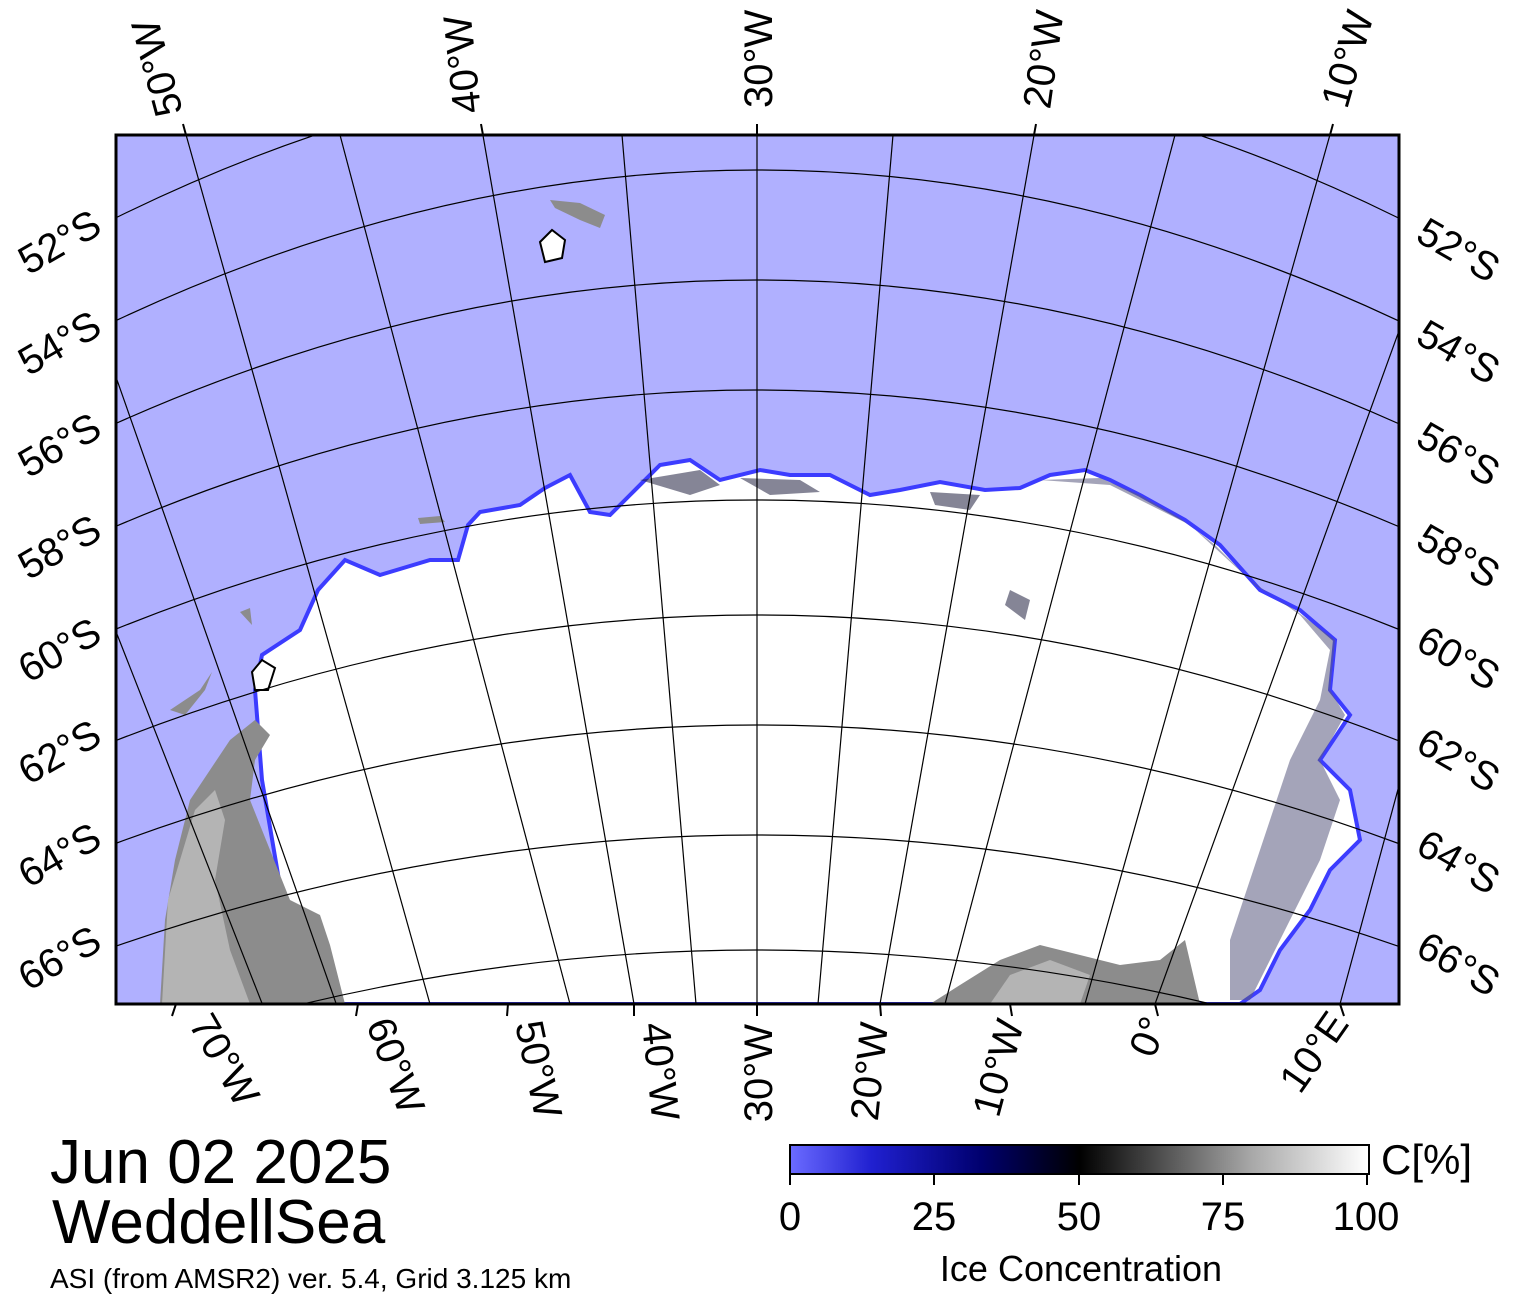  I want to click on left-lat-label: 54°S, so click(59, 344).